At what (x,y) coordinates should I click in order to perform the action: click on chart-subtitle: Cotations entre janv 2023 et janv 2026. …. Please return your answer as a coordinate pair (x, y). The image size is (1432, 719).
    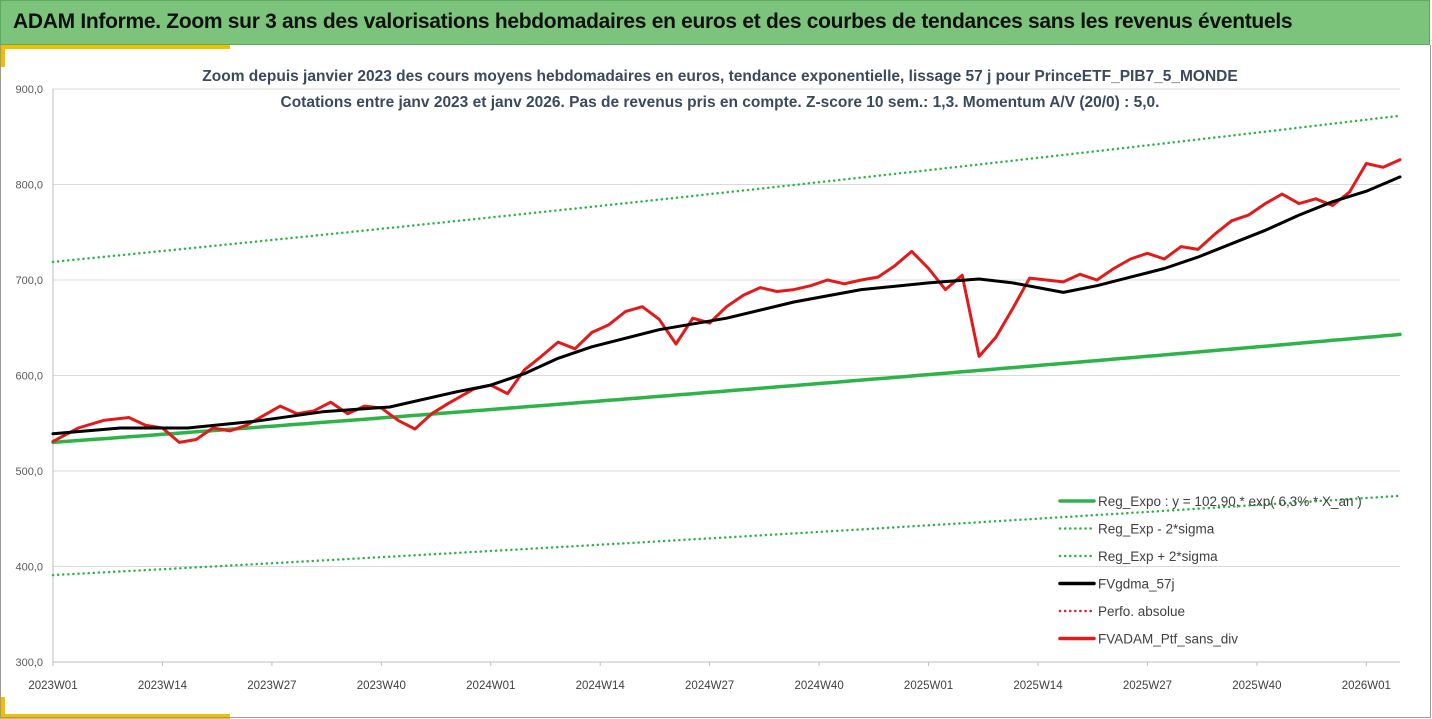
    Looking at the image, I should click on (720, 102).